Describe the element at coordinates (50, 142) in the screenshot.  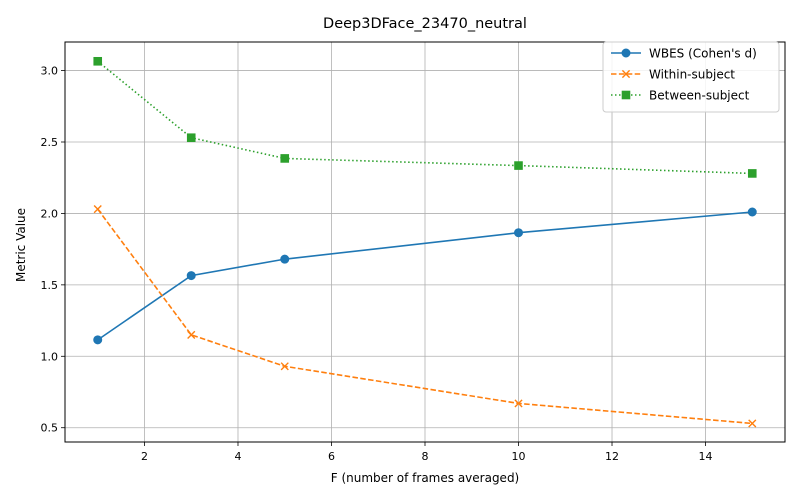
I see `y-tick-label: 2.5` at that location.